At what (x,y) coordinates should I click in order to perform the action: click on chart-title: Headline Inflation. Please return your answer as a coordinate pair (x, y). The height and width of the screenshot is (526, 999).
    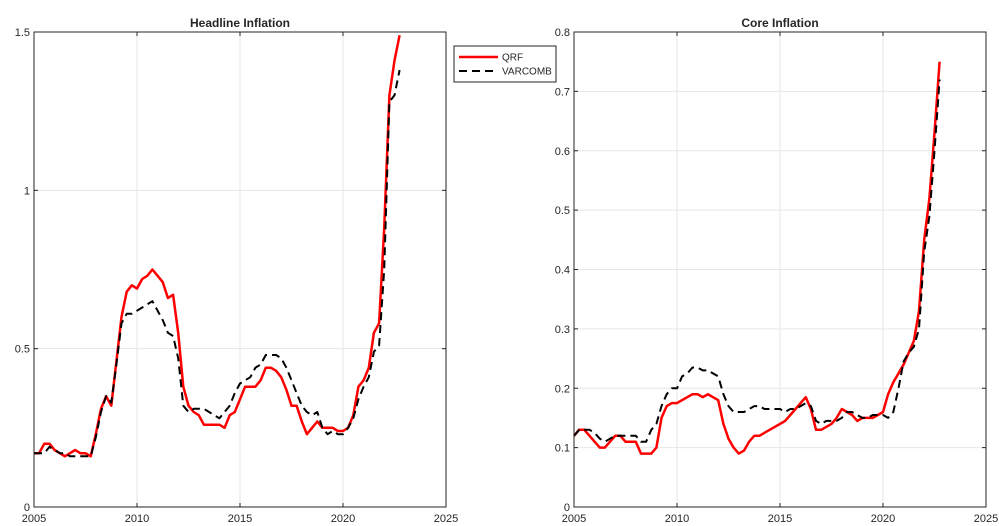
    Looking at the image, I should click on (240, 23).